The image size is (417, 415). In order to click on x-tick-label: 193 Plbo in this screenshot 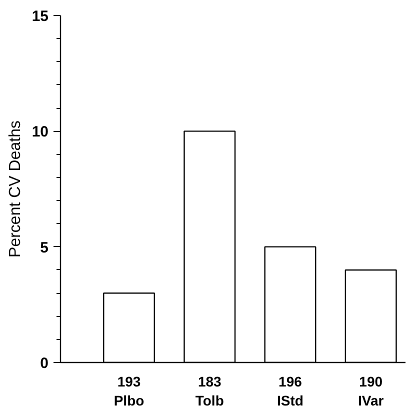, I will do `click(129, 391)`.